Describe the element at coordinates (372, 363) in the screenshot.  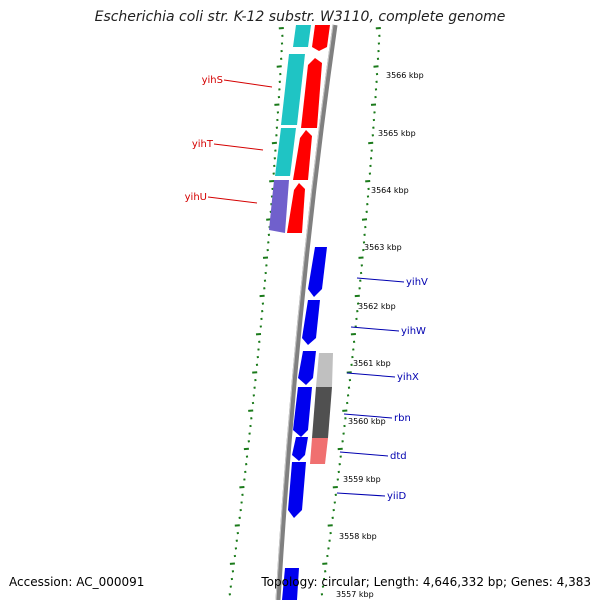
I see `scale-label-3561: 3561 kbp` at that location.